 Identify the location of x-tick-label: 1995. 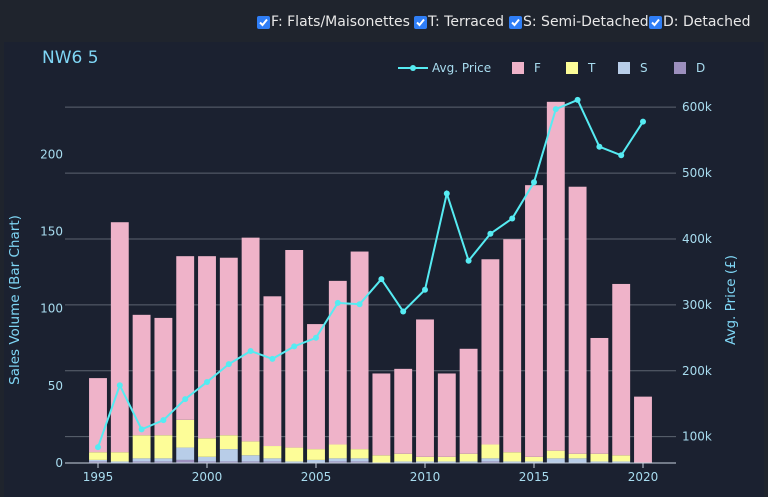
(98, 477).